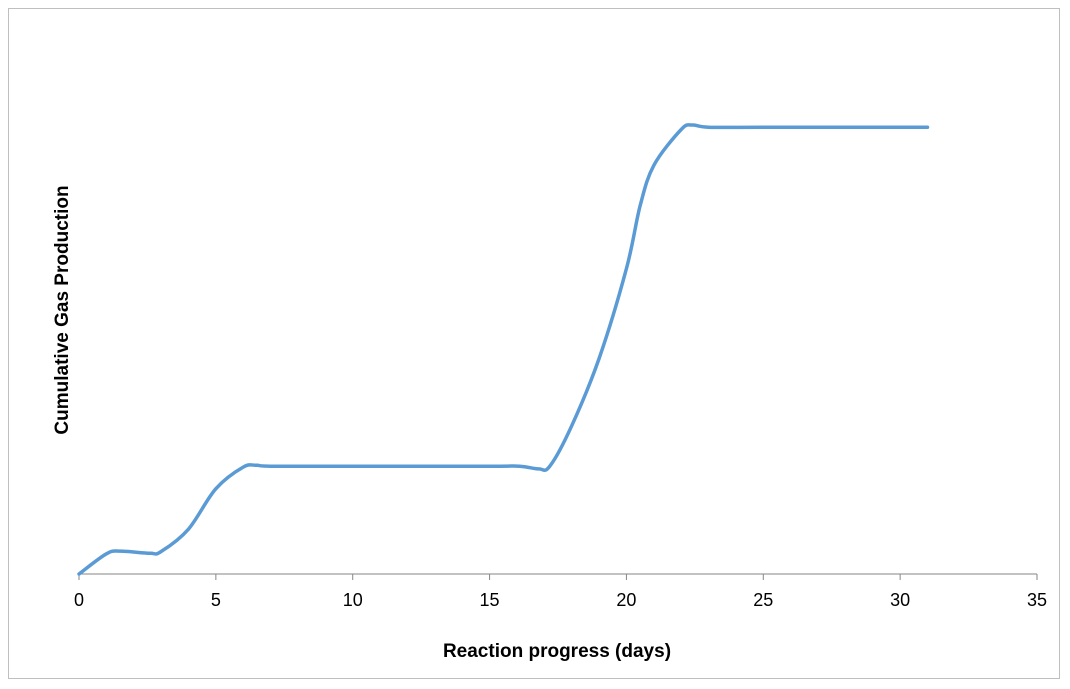 The width and height of the screenshot is (1070, 689). What do you see at coordinates (558, 576) in the screenshot?
I see `x-axis` at bounding box center [558, 576].